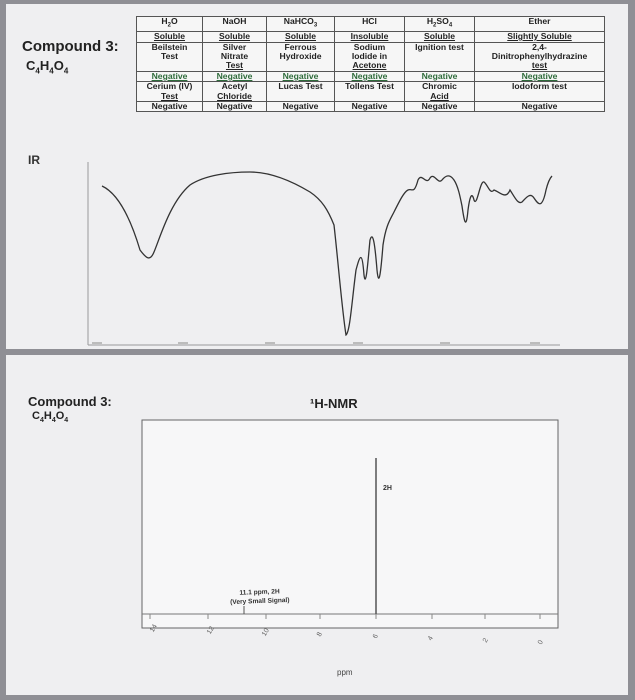 The height and width of the screenshot is (700, 635). What do you see at coordinates (439, 56) in the screenshot?
I see `test-cell: Ignition test` at bounding box center [439, 56].